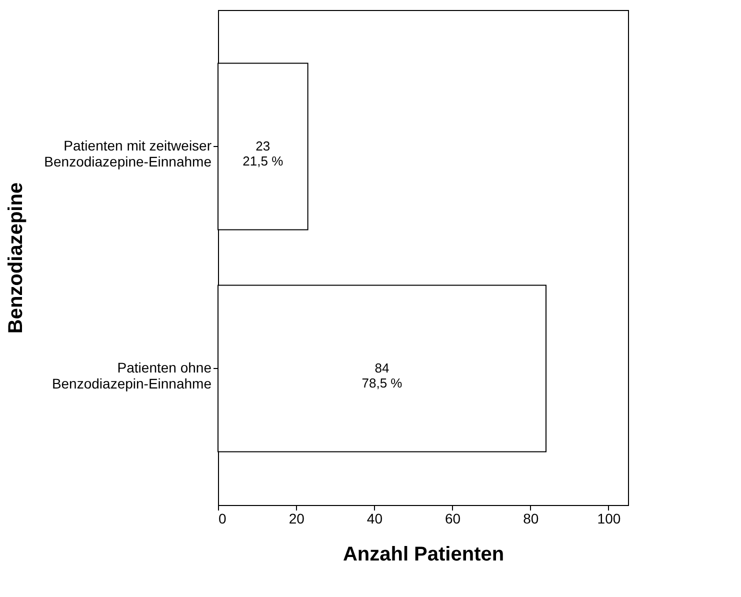 This screenshot has width=741, height=597. What do you see at coordinates (374, 518) in the screenshot?
I see `x-tick-label: 40` at bounding box center [374, 518].